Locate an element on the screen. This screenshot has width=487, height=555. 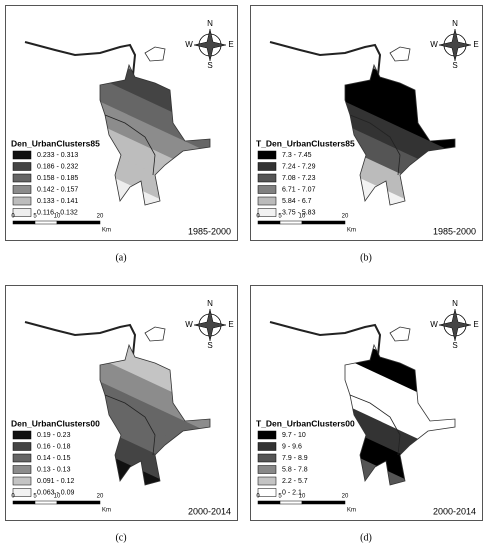
legend-label: 5.84 - 6.7 is located at coordinates (297, 201).